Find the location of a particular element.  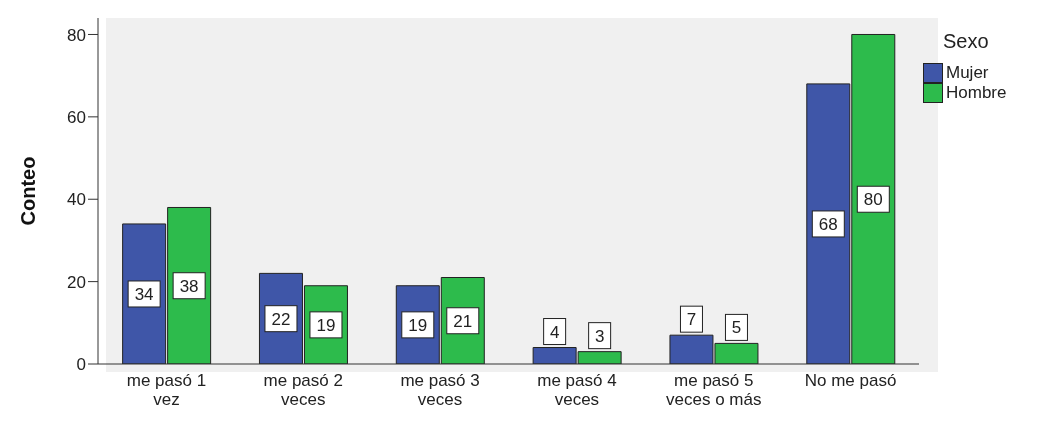

data-label: 68 is located at coordinates (828, 224).